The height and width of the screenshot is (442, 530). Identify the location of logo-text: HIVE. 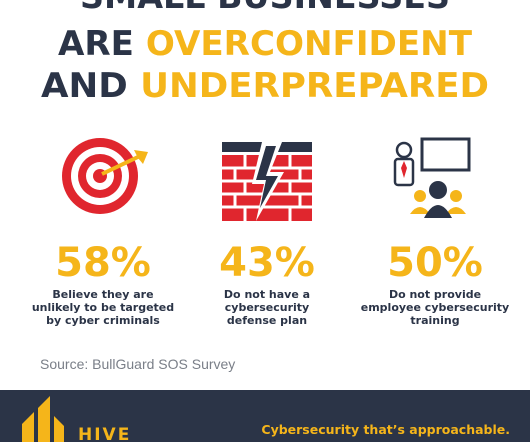
(104, 433).